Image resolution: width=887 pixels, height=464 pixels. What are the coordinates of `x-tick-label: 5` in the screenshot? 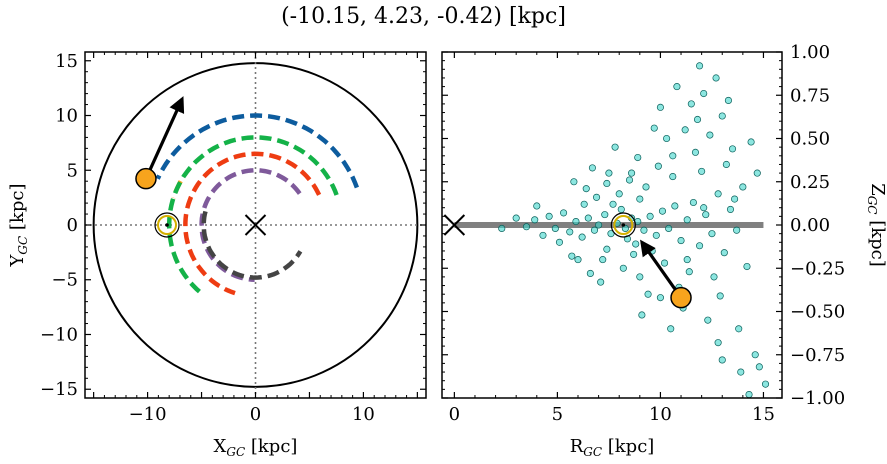 It's located at (557, 414).